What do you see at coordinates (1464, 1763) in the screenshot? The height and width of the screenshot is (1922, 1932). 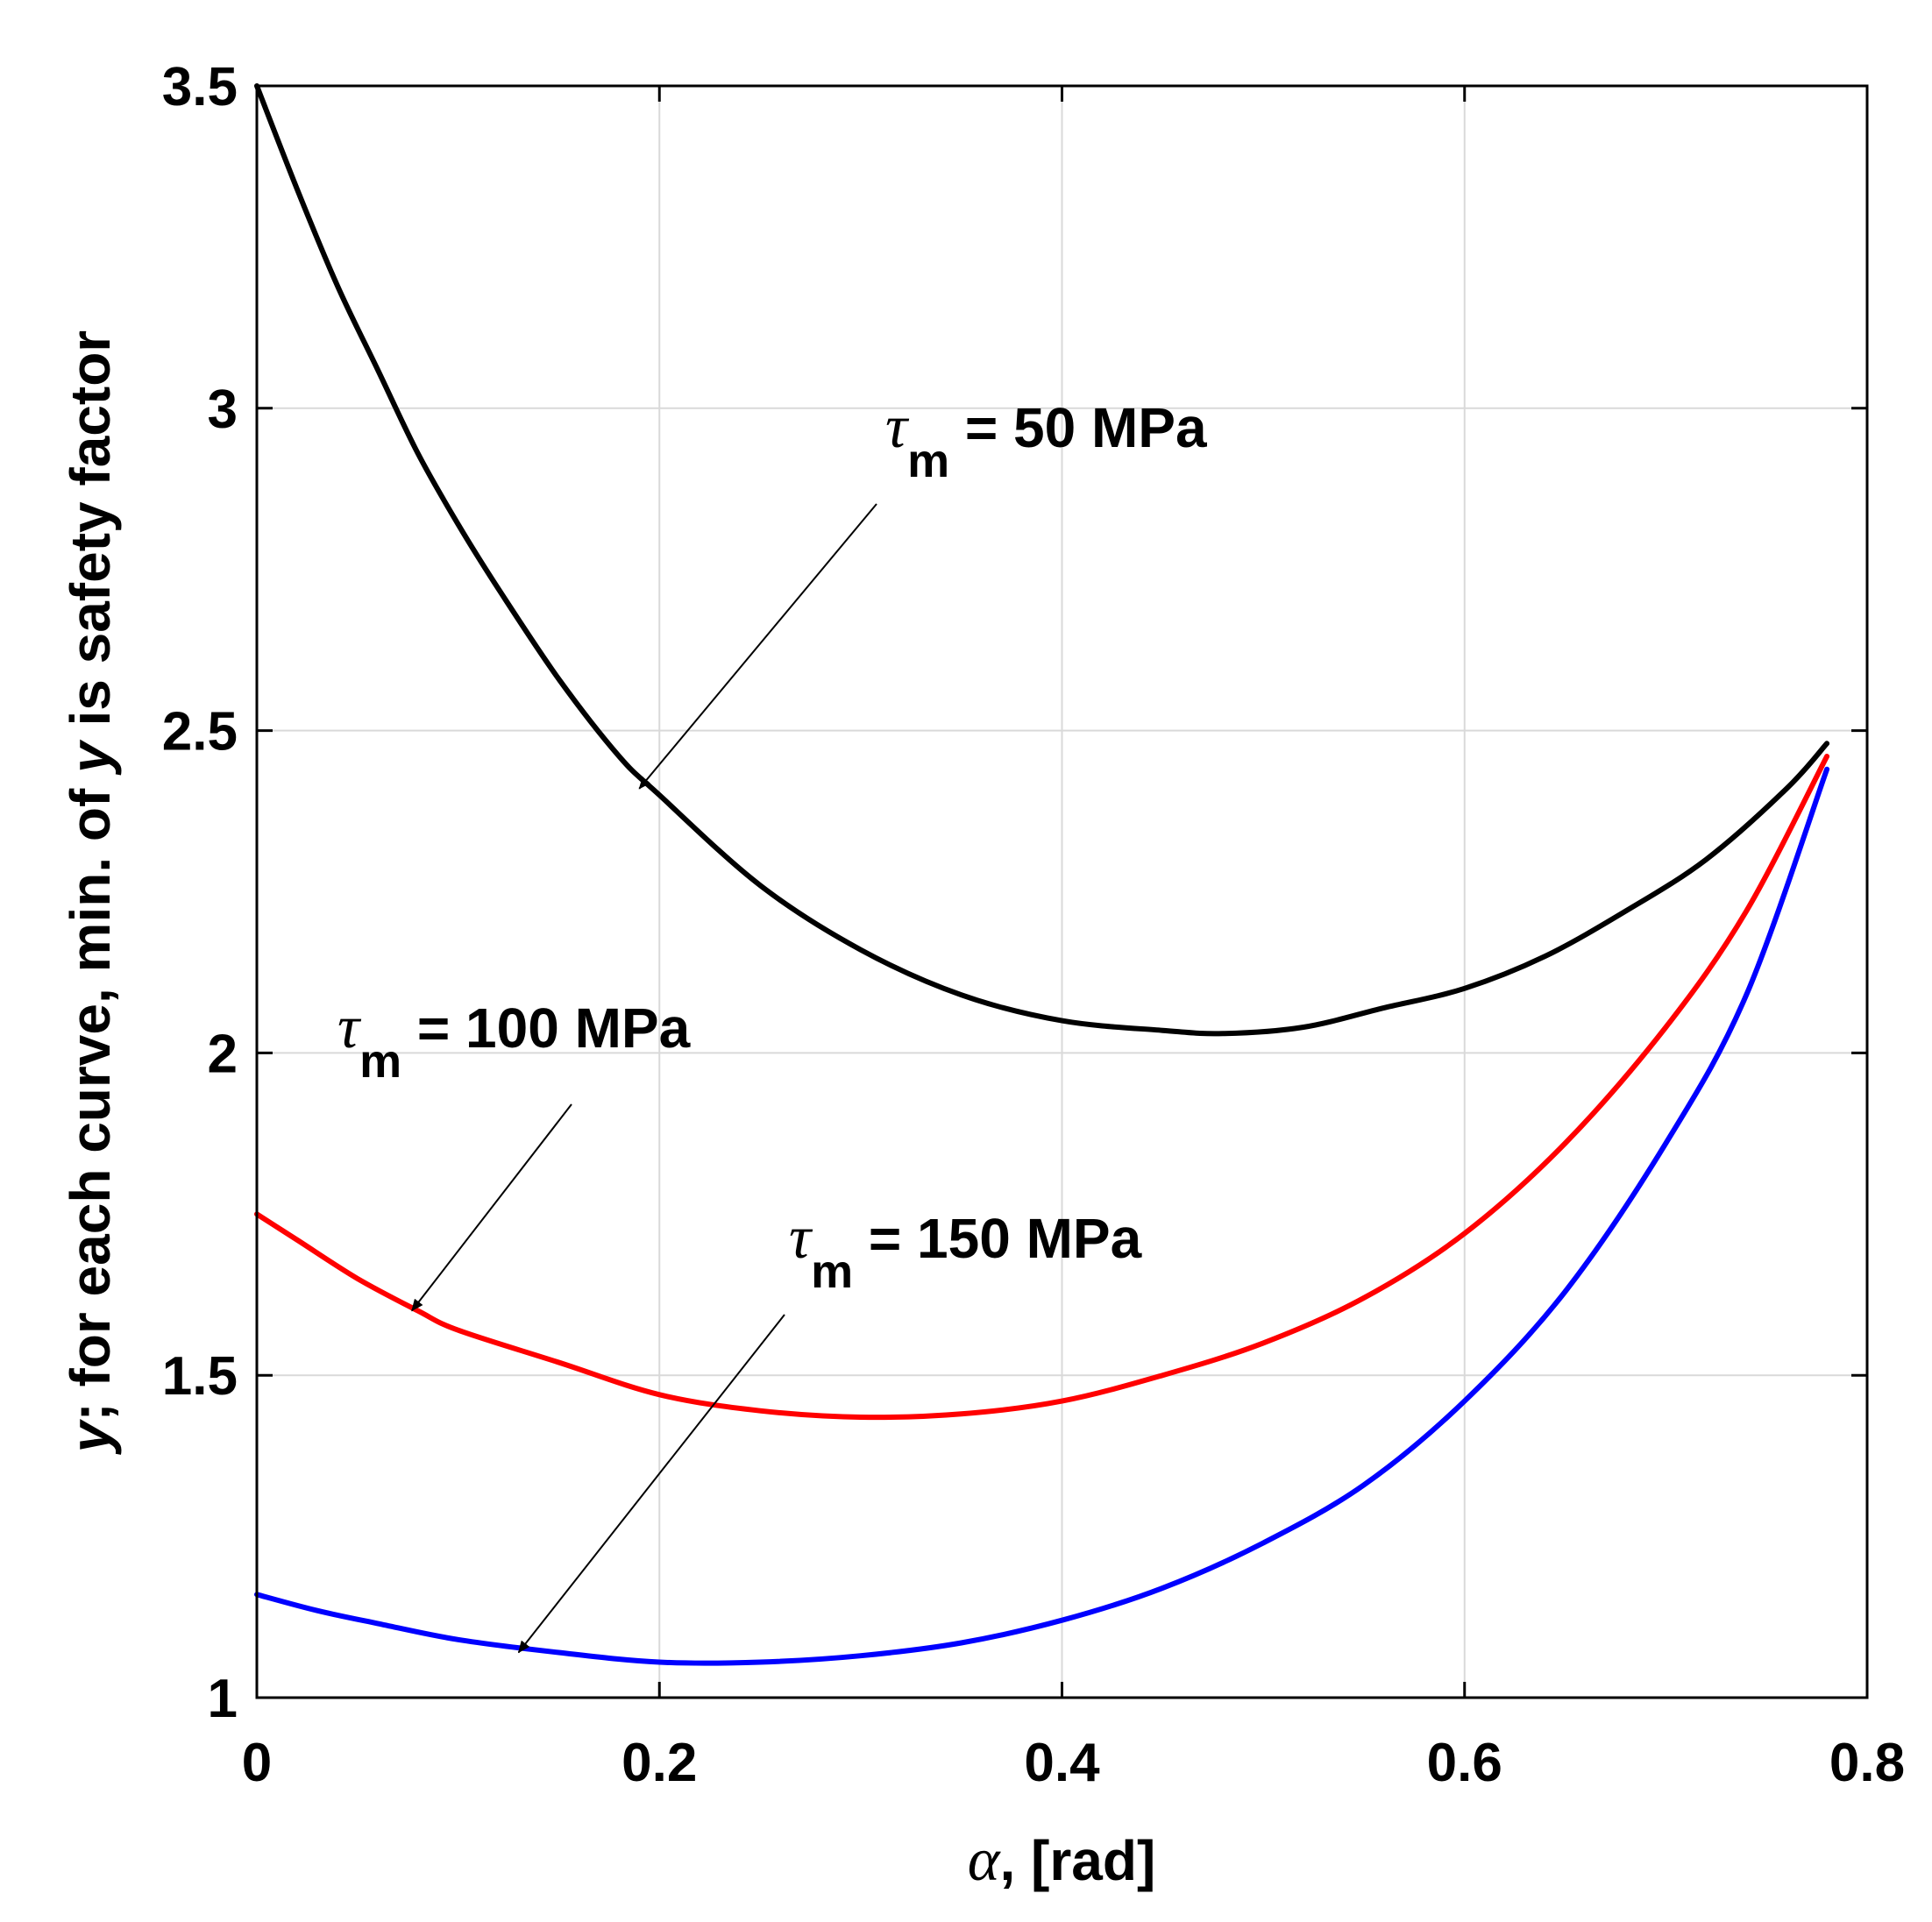 I see `x-tick-label: 0.6` at bounding box center [1464, 1763].